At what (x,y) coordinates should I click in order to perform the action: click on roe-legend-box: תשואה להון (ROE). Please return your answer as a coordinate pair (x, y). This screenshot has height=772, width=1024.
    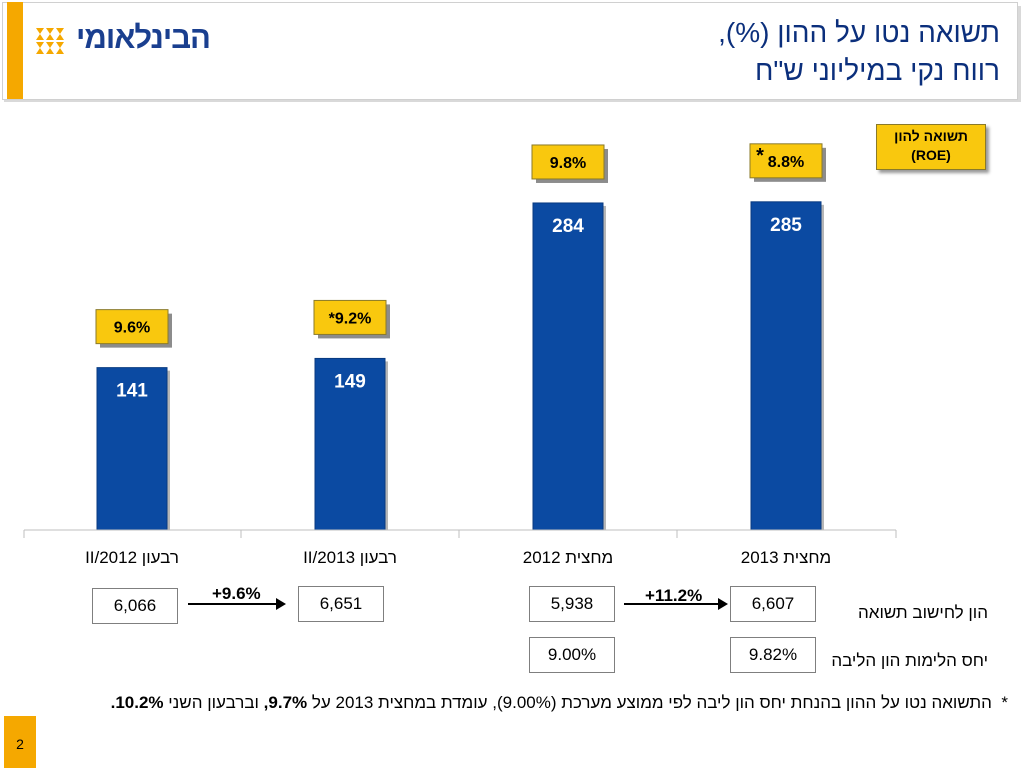
    Looking at the image, I should click on (931, 147).